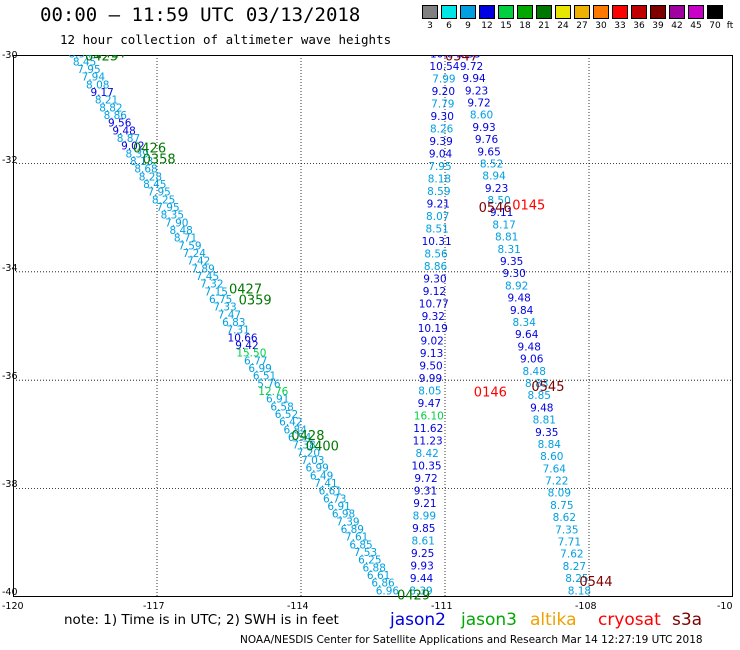  I want to click on wave-height-value: 7.24, so click(195, 254).